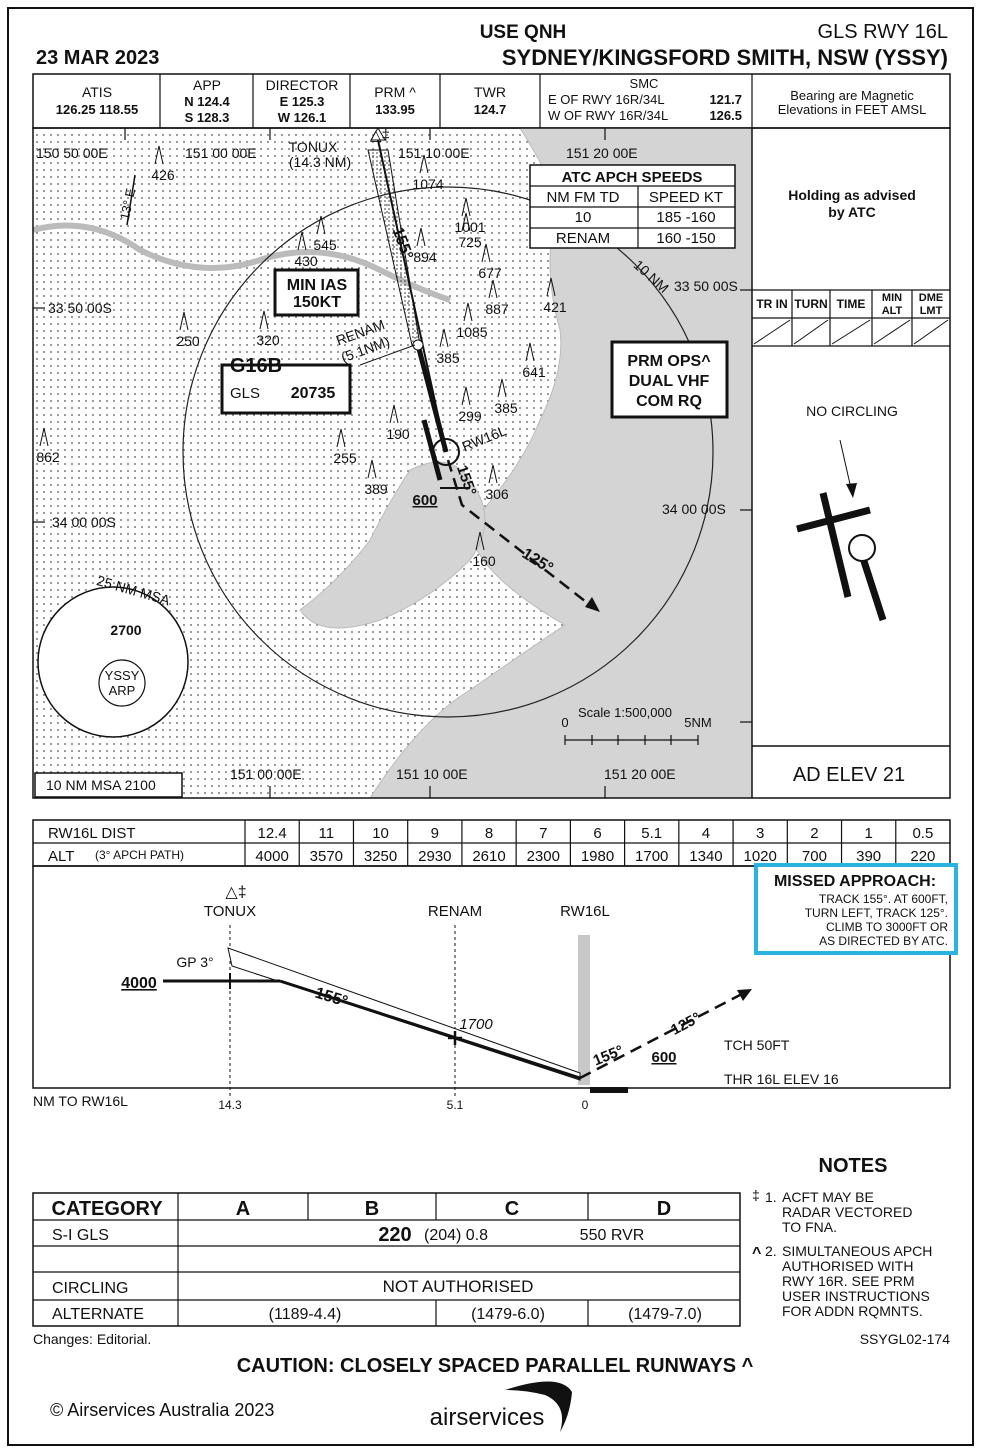 This screenshot has width=981, height=1453. I want to click on notes-title: NOTES, so click(853, 1166).